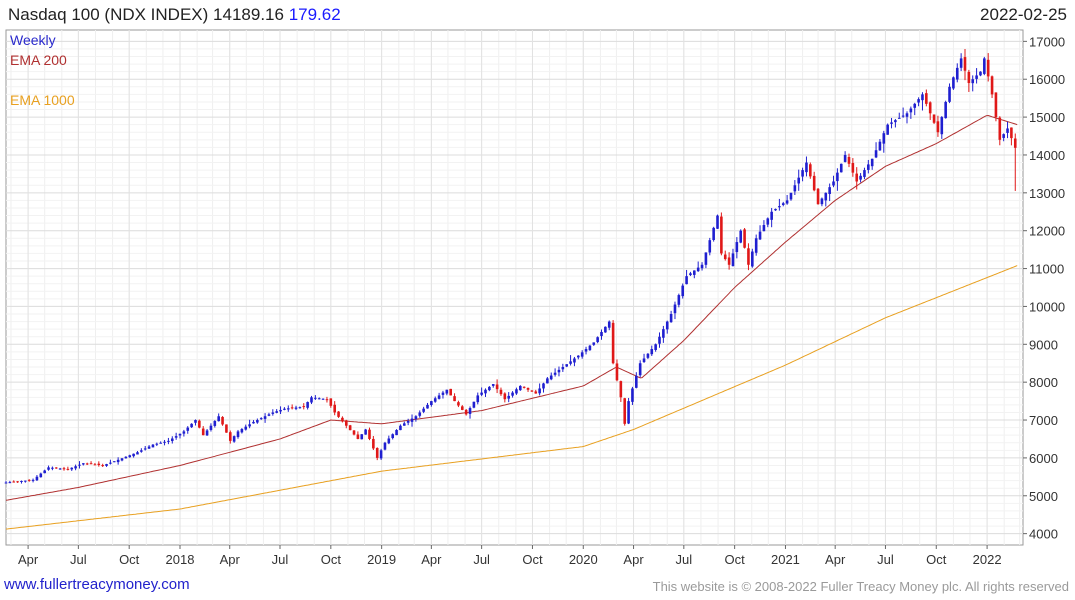 Image resolution: width=1075 pixels, height=600 pixels. What do you see at coordinates (108, 14) in the screenshot?
I see `instrument-name: Nasdaq 100 (NDX INDEX)` at bounding box center [108, 14].